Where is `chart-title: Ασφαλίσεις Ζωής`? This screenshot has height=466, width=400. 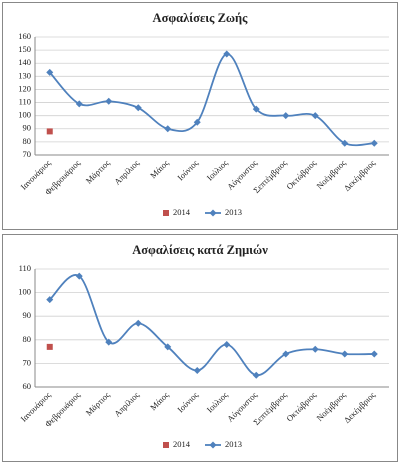
chart-title: Ασφαλίσεις Ζωής is located at coordinates (201, 18).